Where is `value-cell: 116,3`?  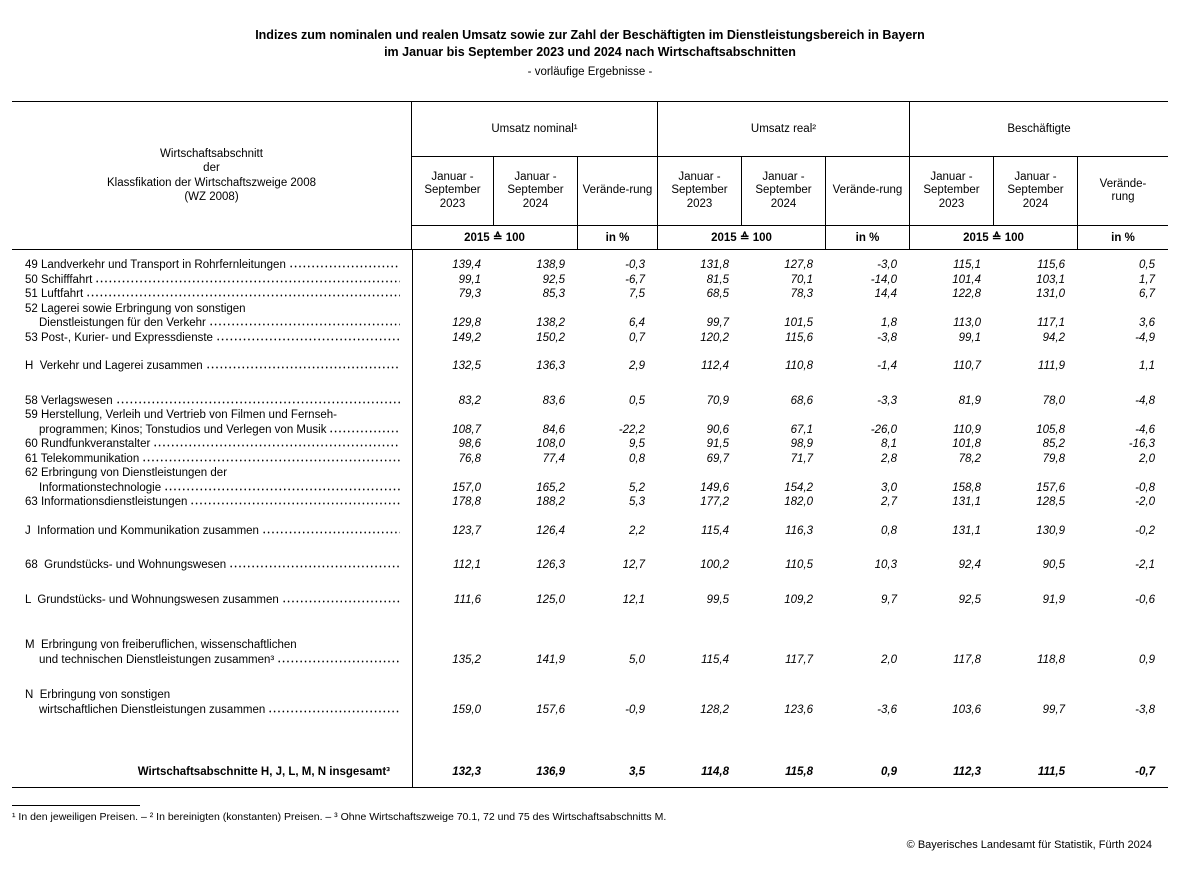 value-cell: 116,3 is located at coordinates (799, 530).